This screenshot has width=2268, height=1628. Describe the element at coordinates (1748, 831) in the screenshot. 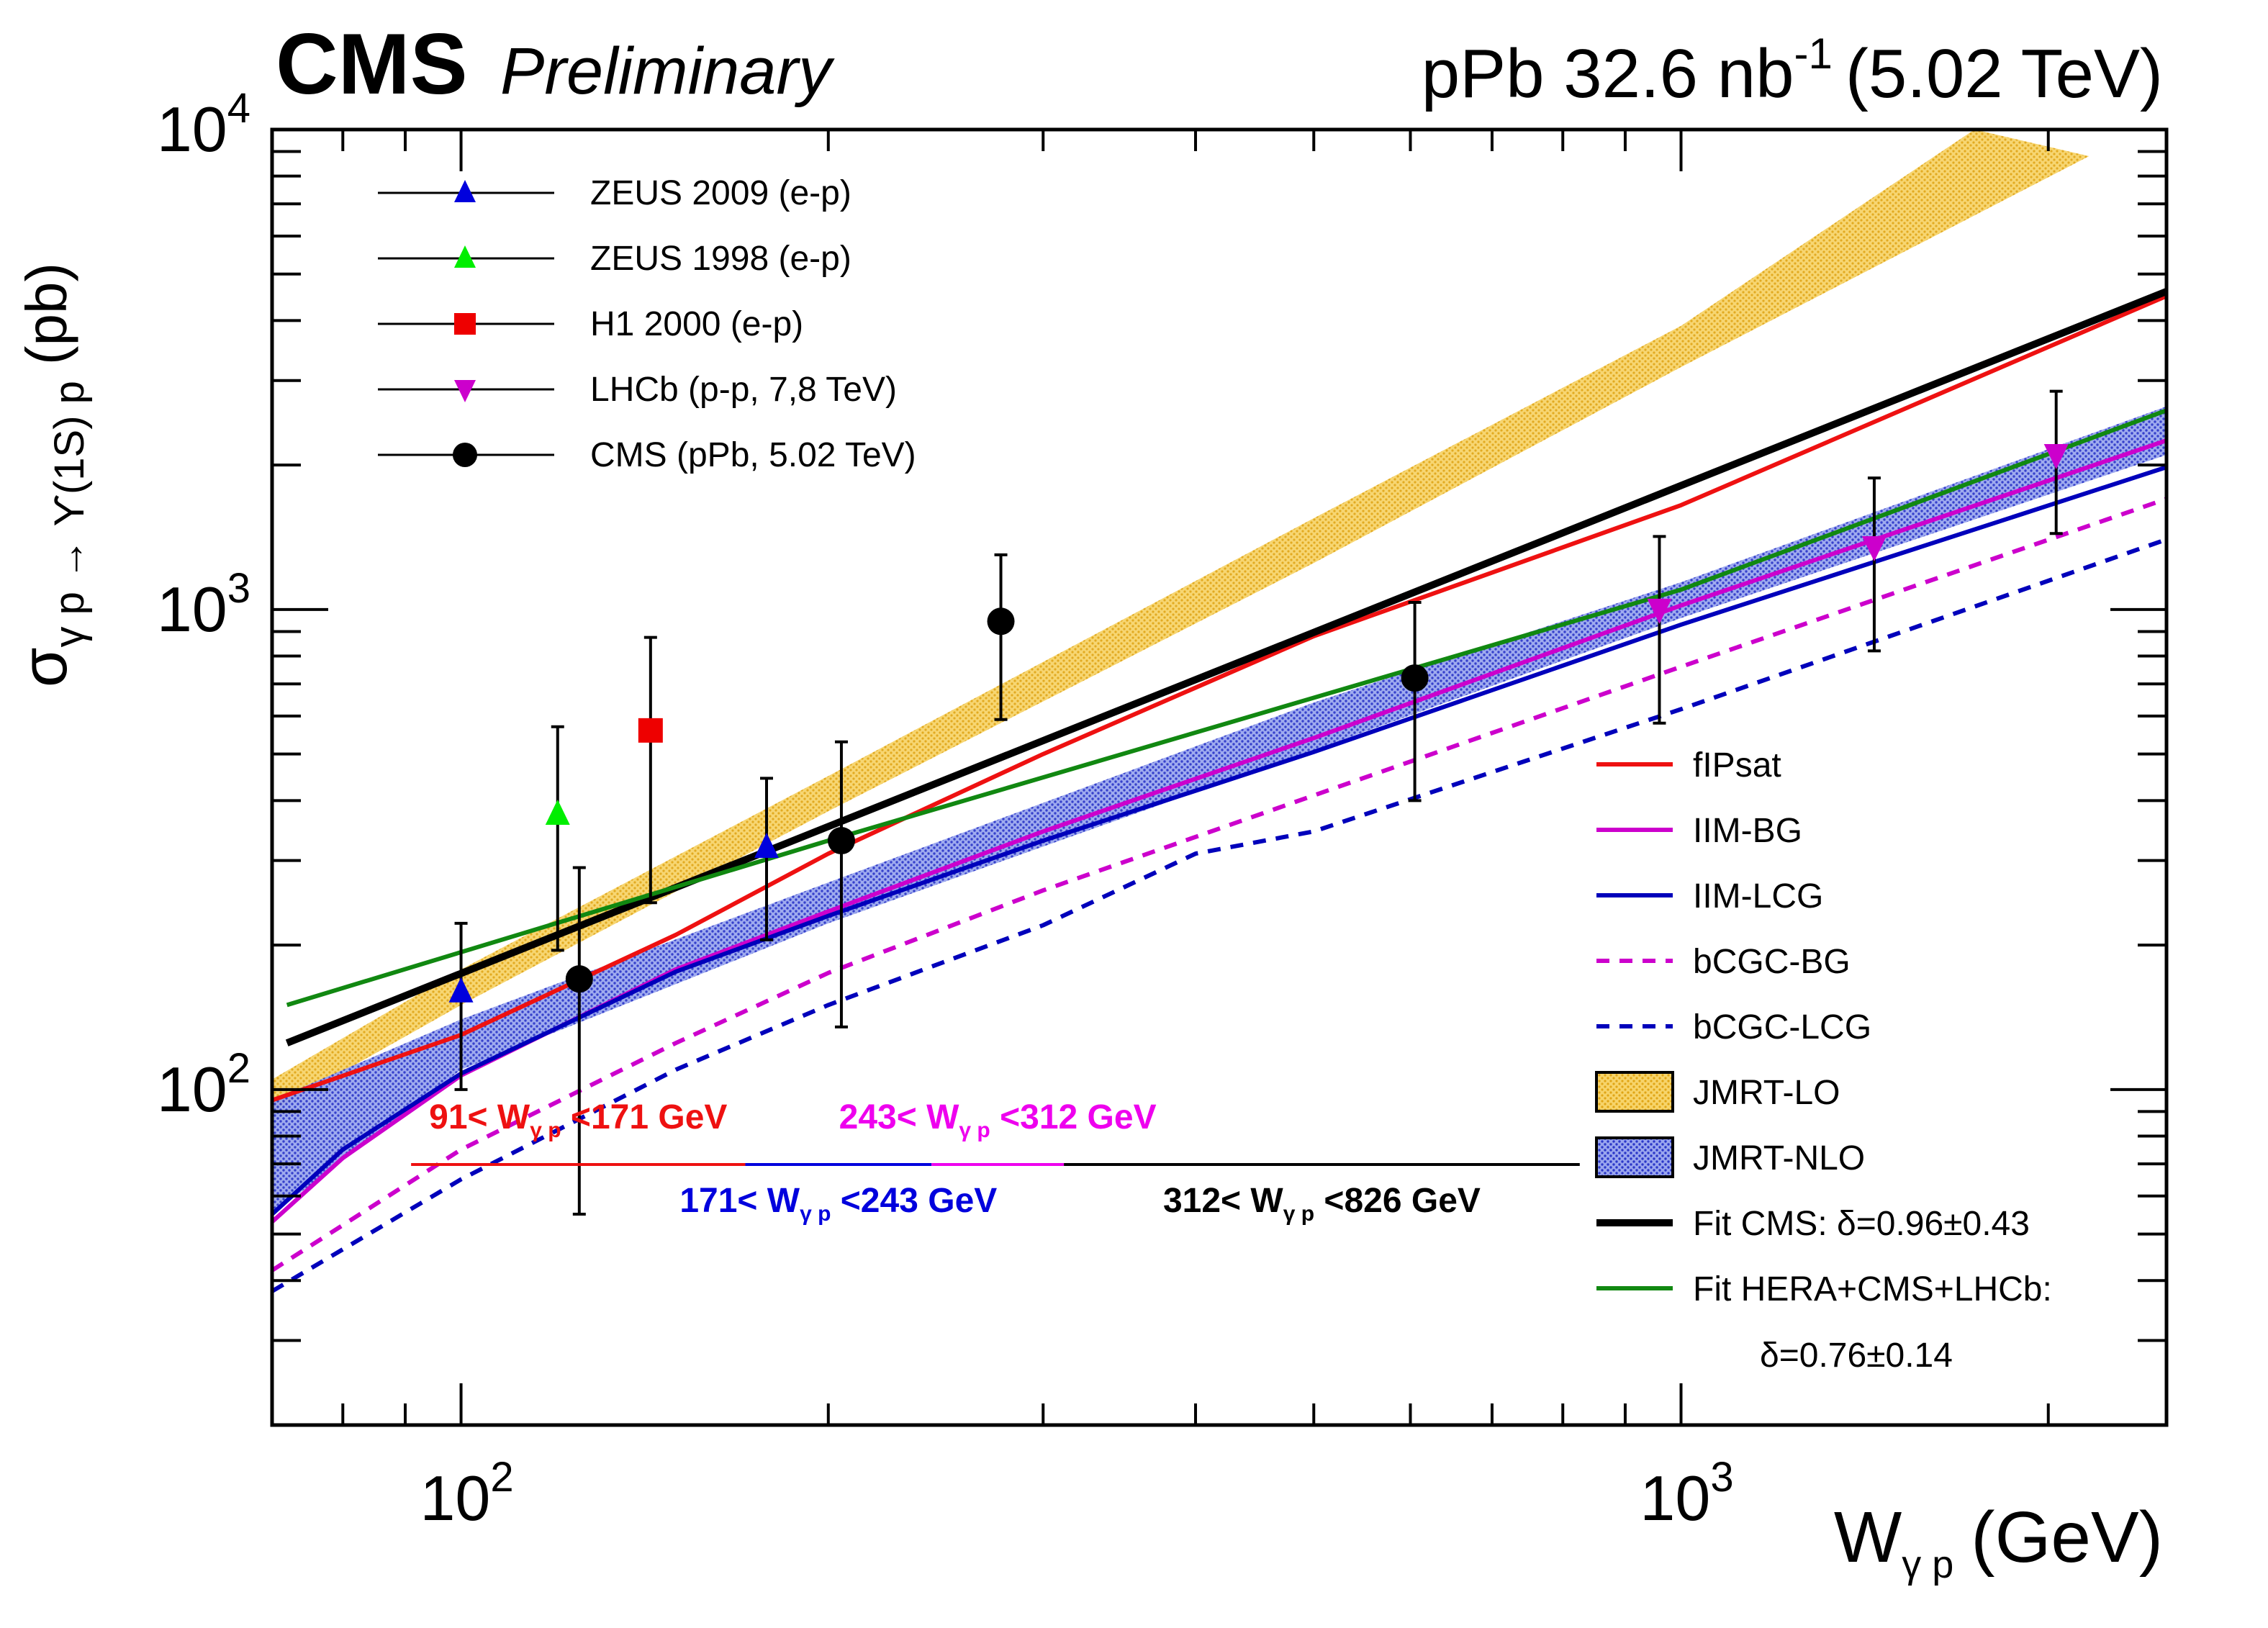

I see `legend-label: IIM-BG` at that location.